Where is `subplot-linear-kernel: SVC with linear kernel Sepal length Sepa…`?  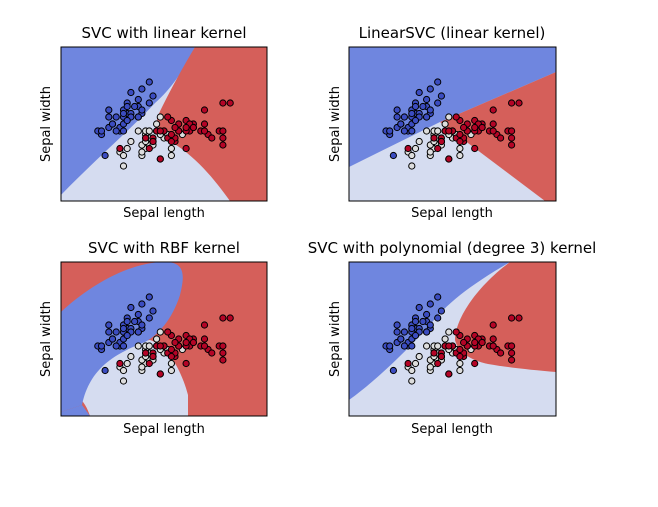 subplot-linear-kernel: SVC with linear kernel Sepal length Sepa… is located at coordinates (153, 122).